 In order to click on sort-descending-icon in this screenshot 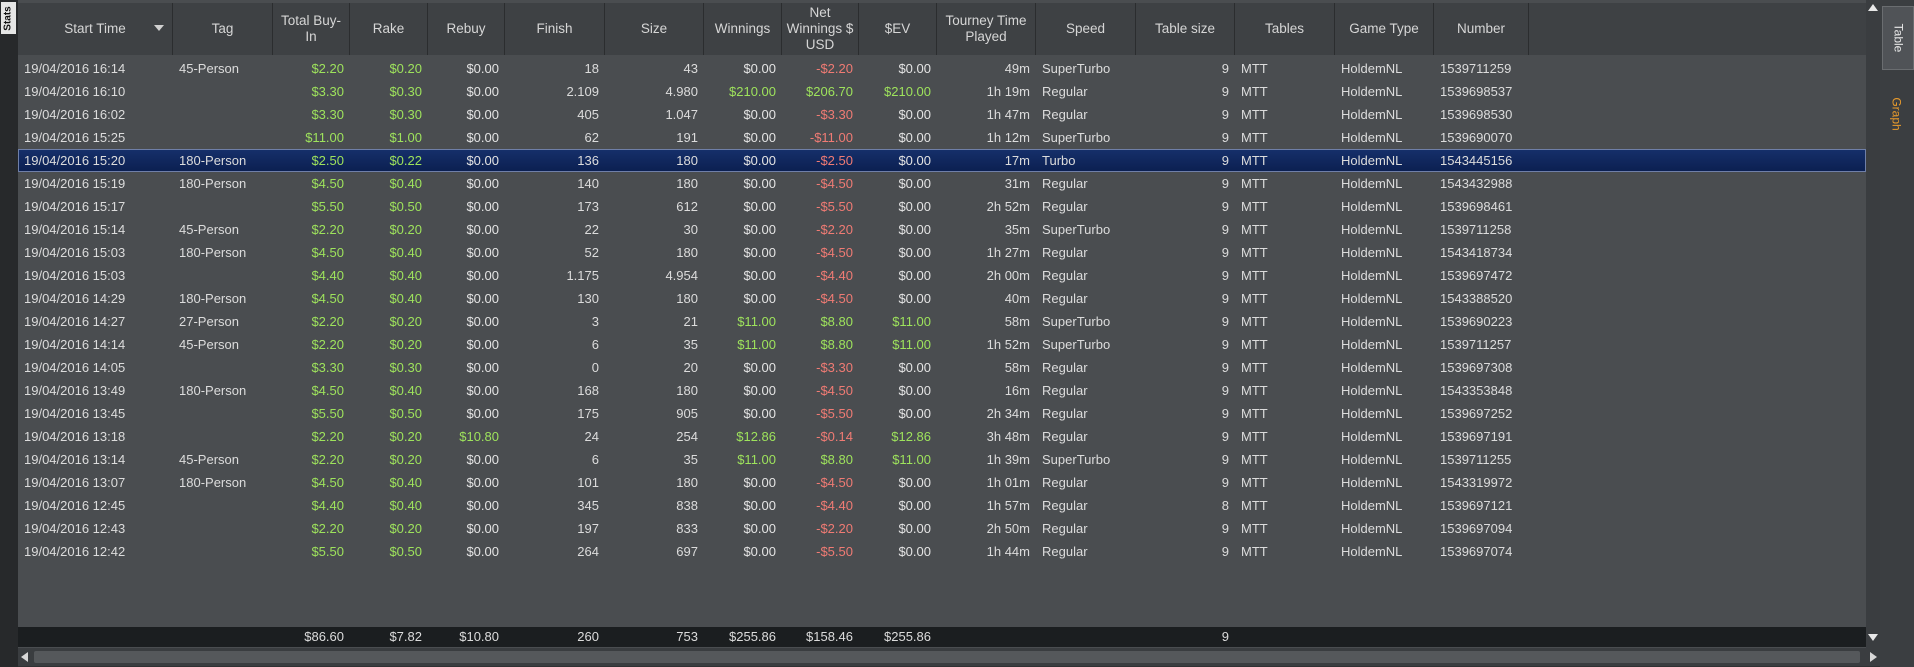, I will do `click(159, 28)`.